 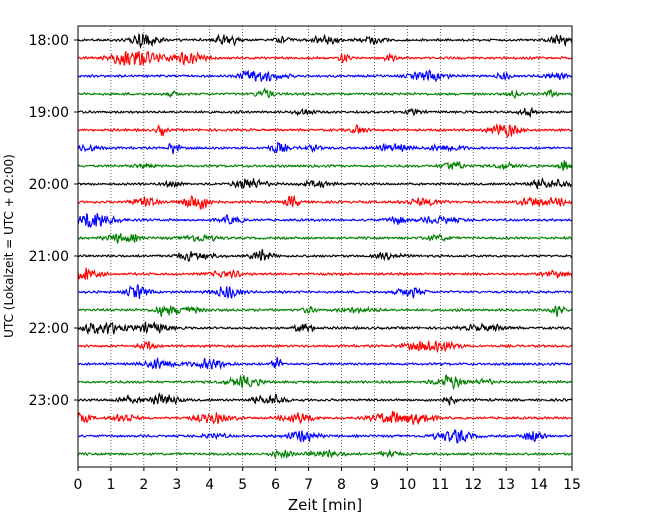 I want to click on x-tick-label: 8, so click(x=341, y=485).